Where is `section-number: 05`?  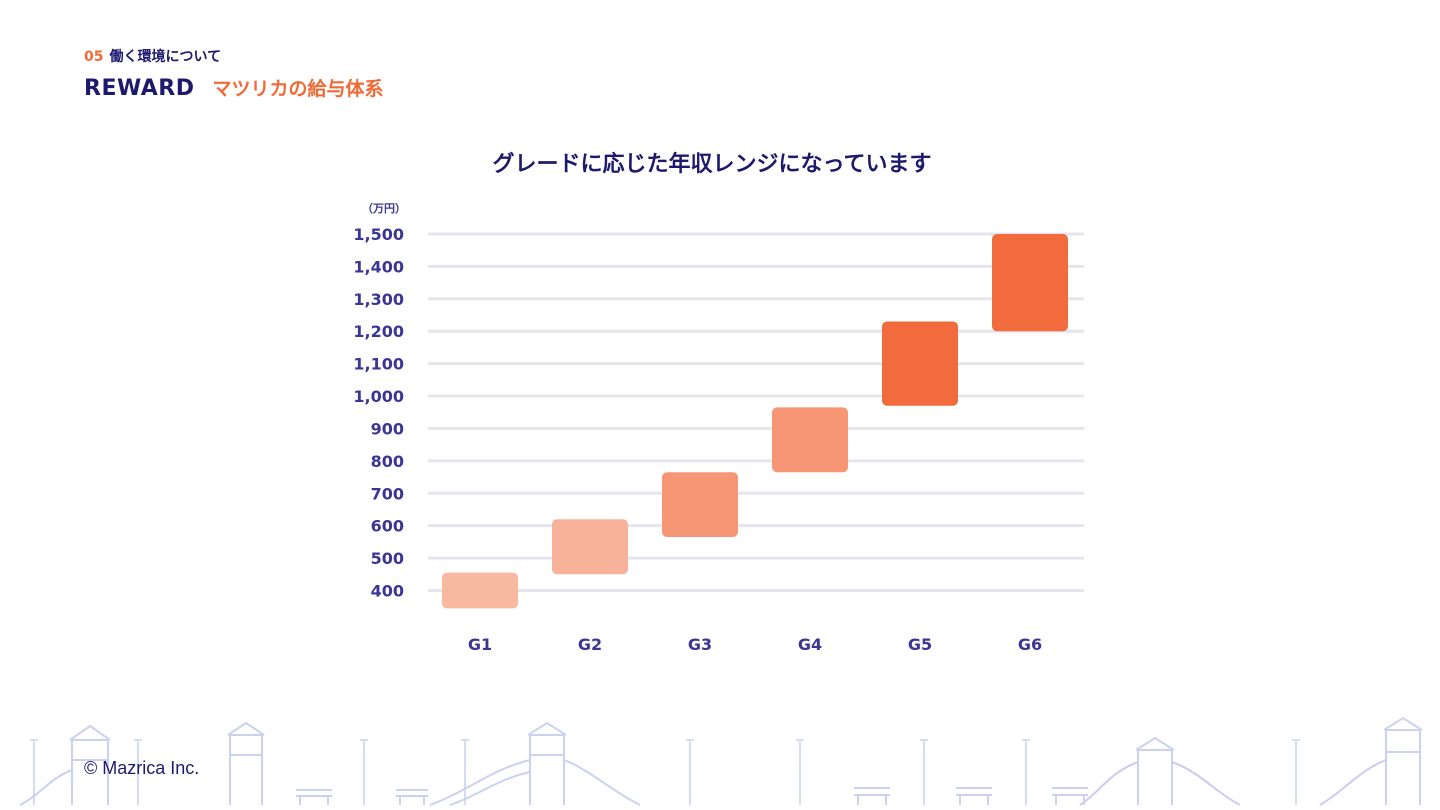 section-number: 05 is located at coordinates (94, 57).